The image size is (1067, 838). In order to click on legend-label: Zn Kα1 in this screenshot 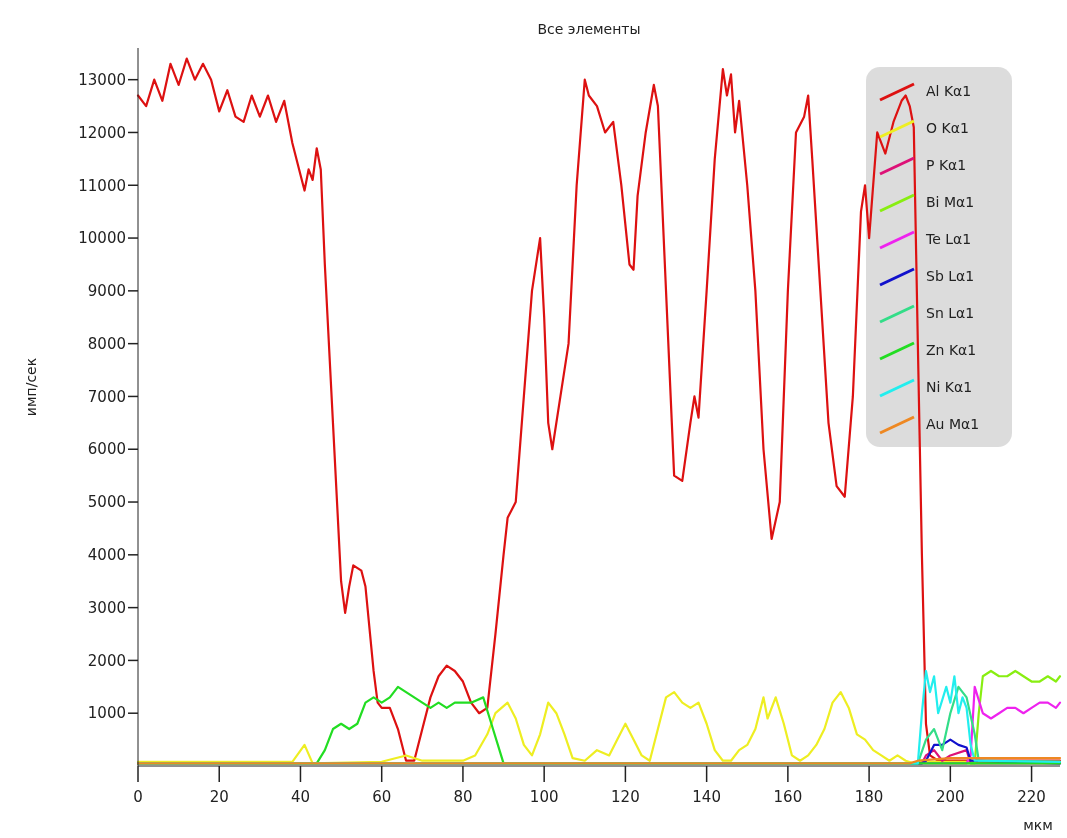, I will do `click(951, 349)`.